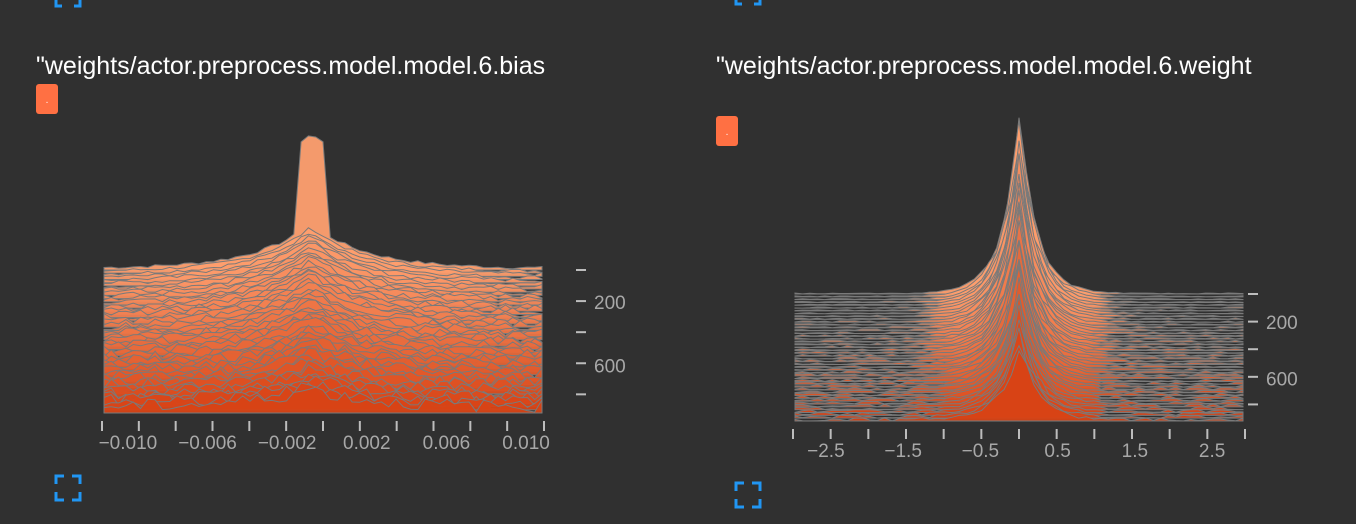 Image resolution: width=1356 pixels, height=524 pixels. Describe the element at coordinates (207, 443) in the screenshot. I see `x-tick-label: −0.006` at that location.